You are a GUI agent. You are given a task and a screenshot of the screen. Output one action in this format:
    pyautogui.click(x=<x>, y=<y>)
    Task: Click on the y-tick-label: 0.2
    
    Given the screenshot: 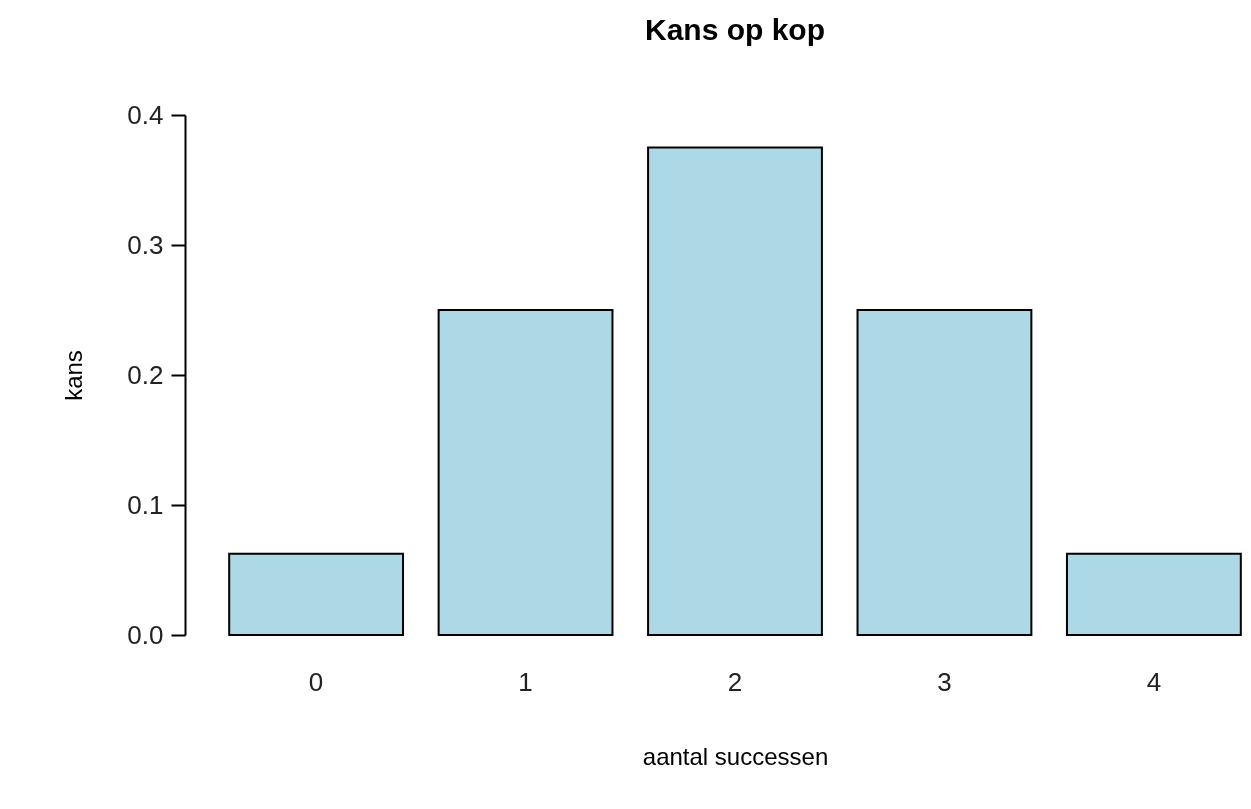 What is the action you would take?
    pyautogui.click(x=145, y=374)
    